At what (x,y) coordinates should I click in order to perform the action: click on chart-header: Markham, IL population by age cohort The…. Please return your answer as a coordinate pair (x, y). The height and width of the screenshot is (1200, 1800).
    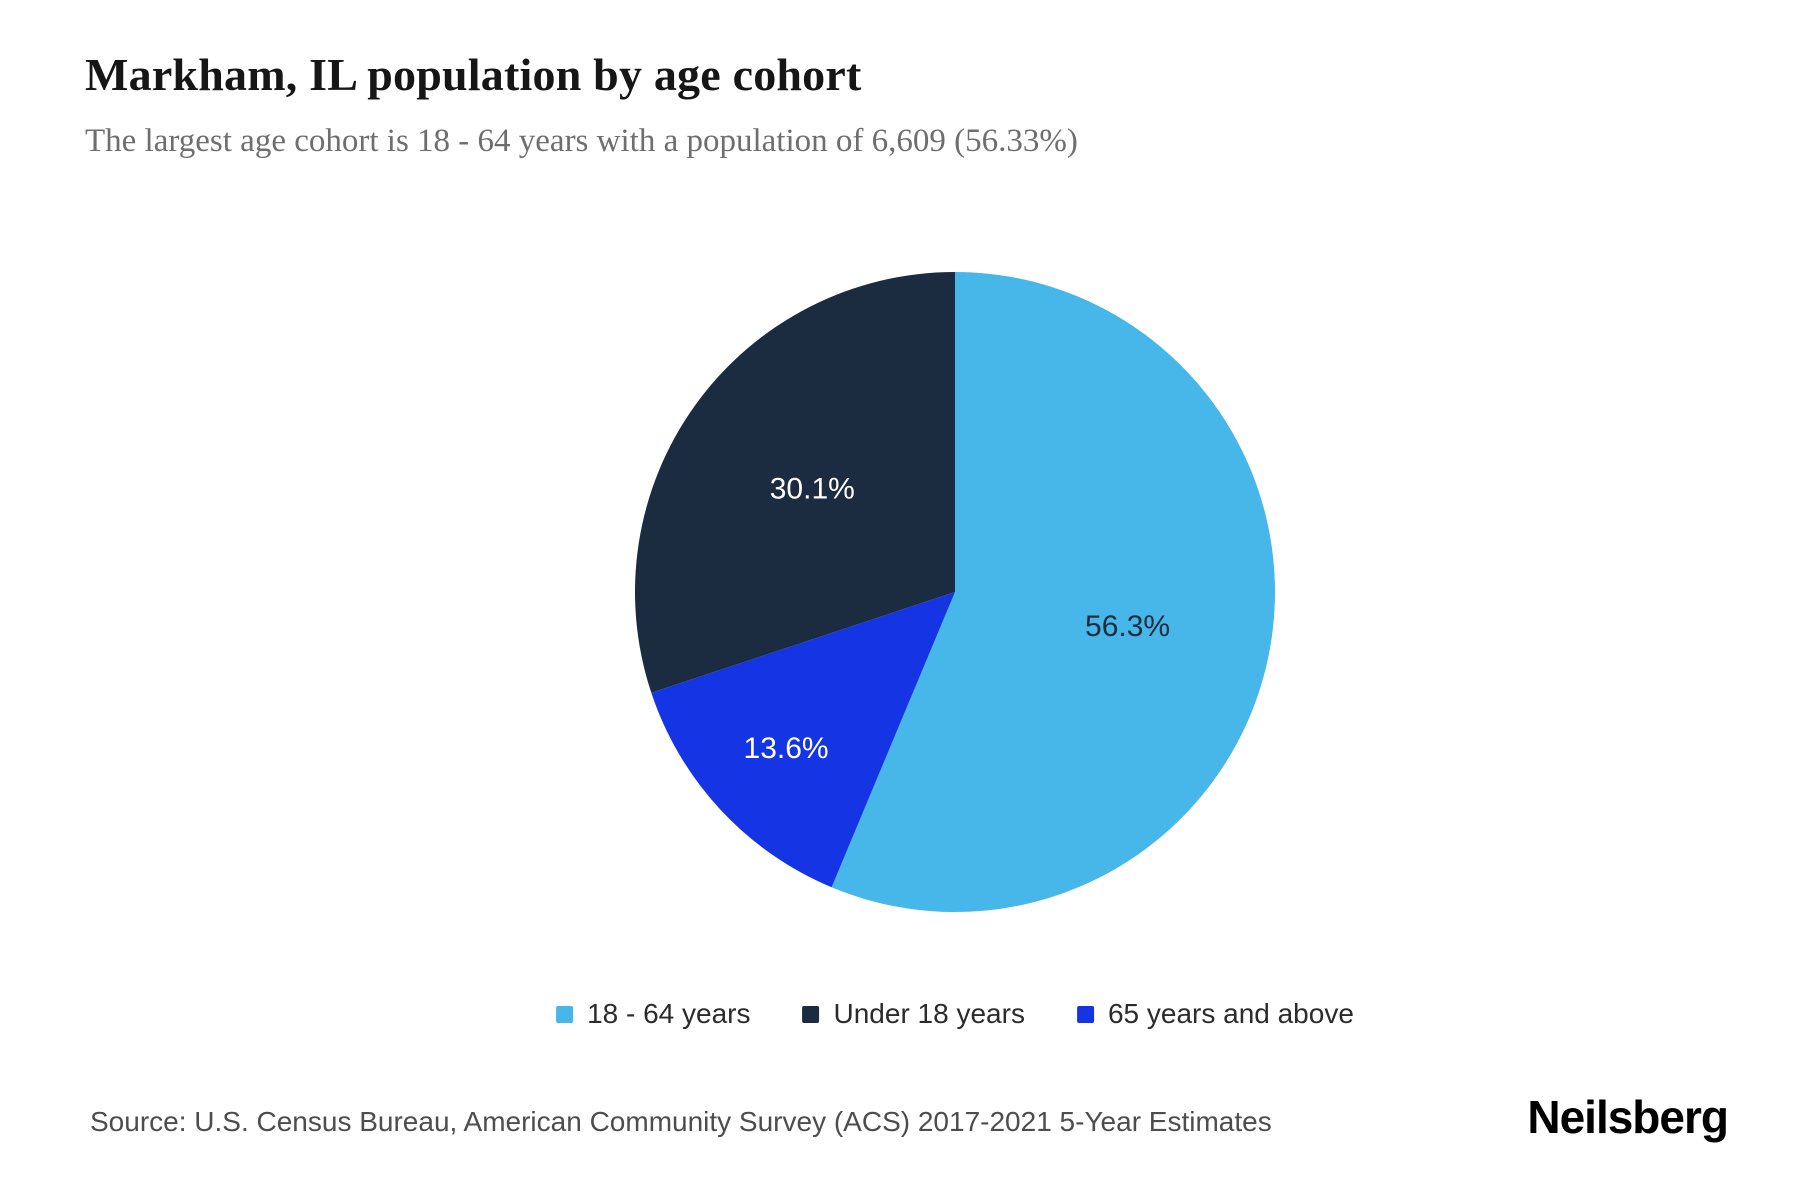
    Looking at the image, I should click on (581, 104).